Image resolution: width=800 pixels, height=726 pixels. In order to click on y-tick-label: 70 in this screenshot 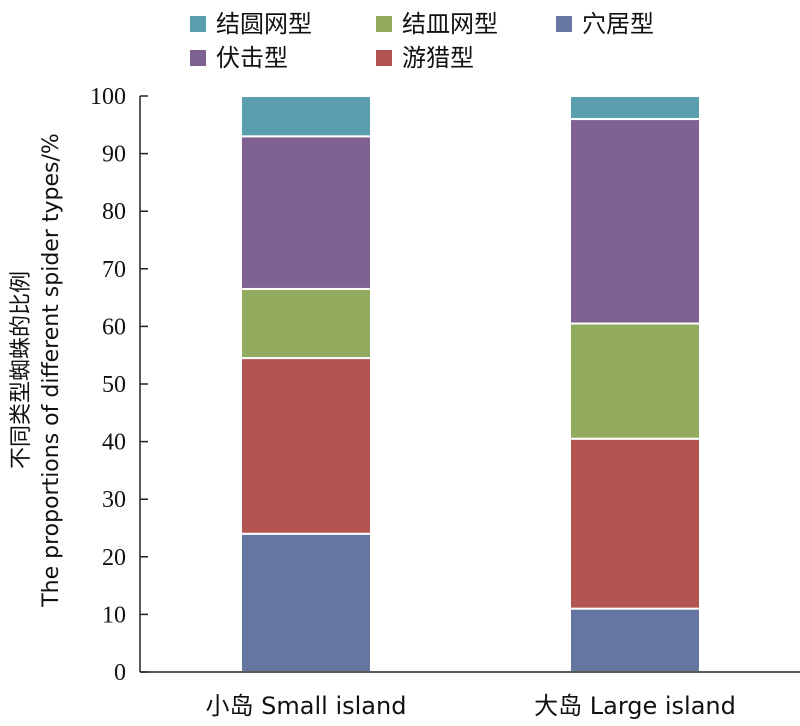, I will do `click(114, 270)`.